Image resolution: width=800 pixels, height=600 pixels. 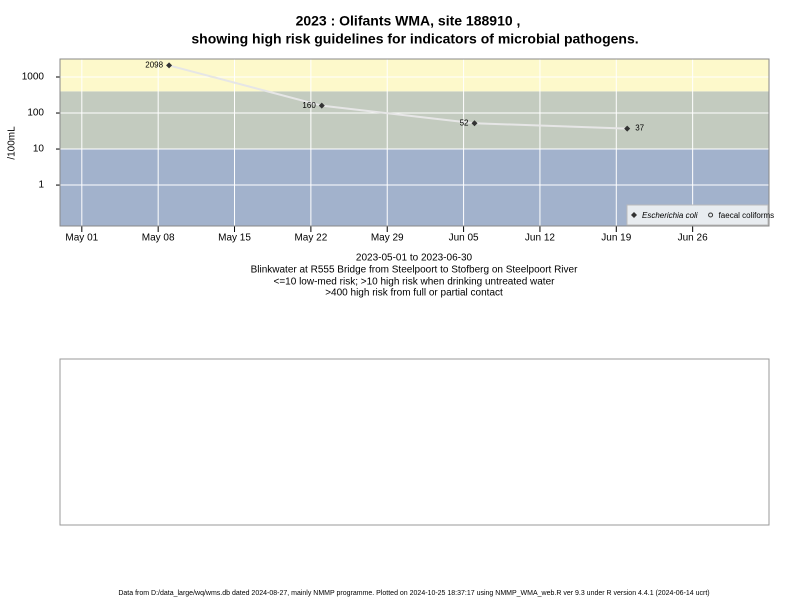 I want to click on y-tick-label: 10, so click(x=39, y=149).